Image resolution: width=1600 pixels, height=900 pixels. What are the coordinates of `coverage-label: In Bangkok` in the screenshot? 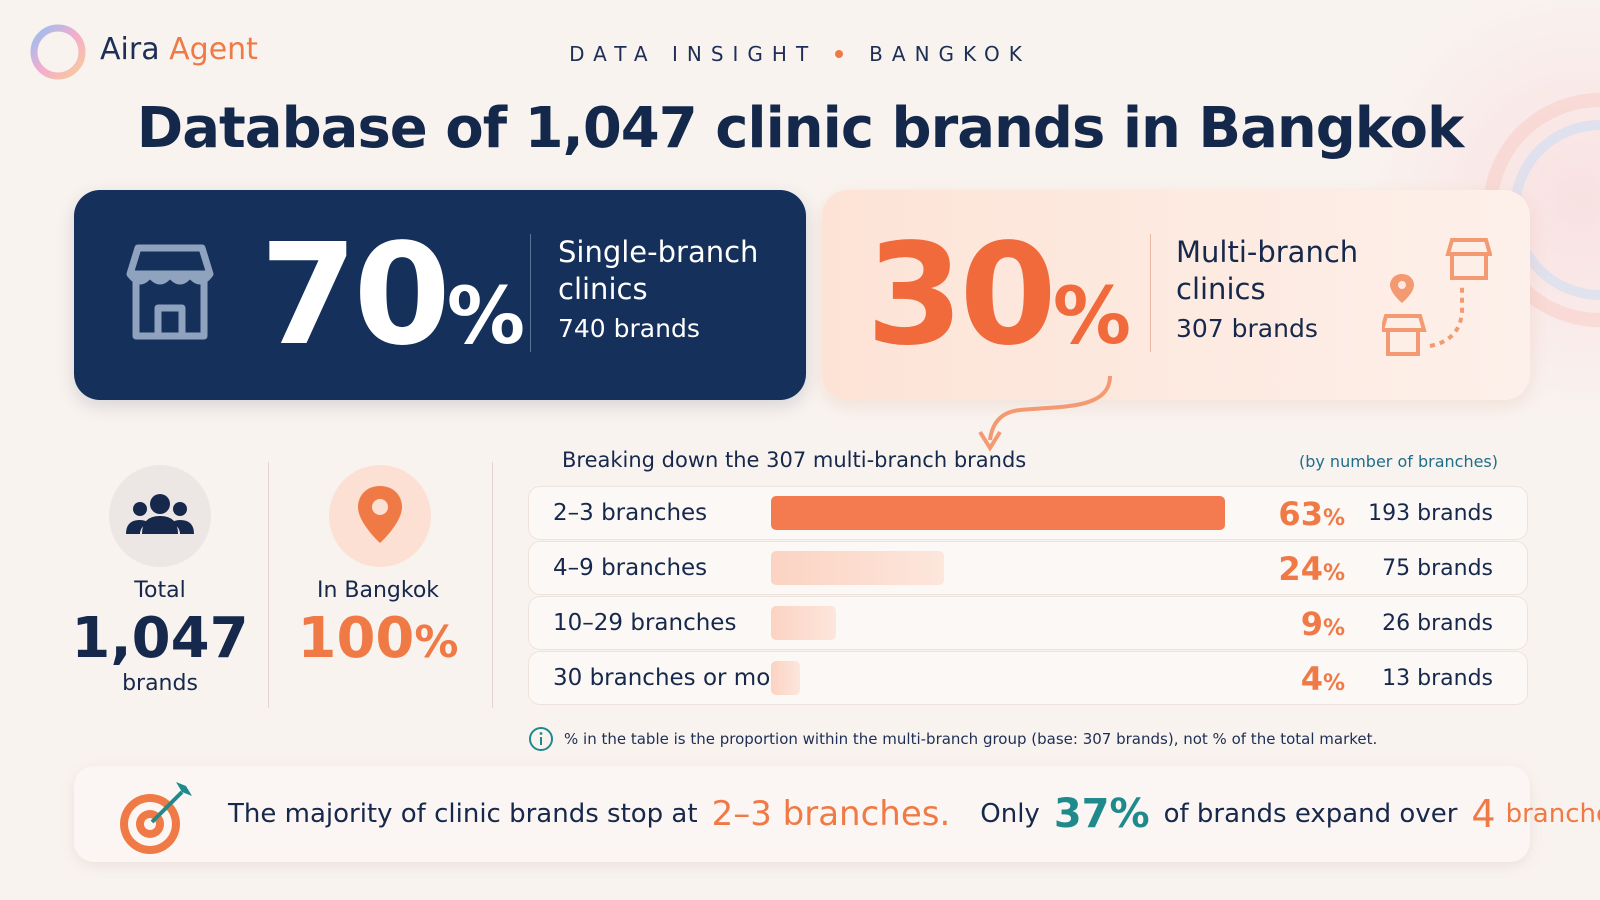 It's located at (378, 590).